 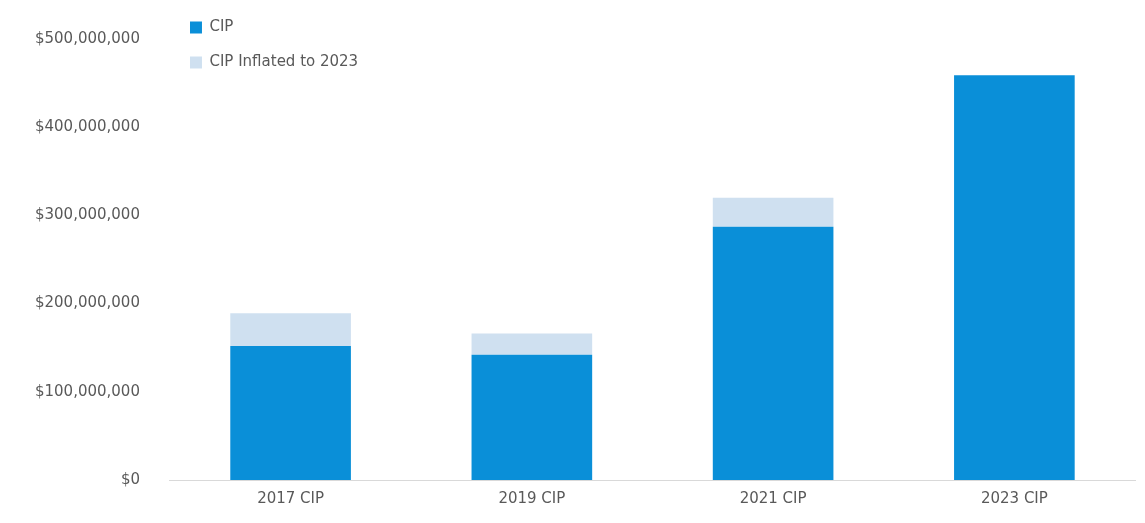 I want to click on legend-label: CIP Inflated to 2023, so click(x=284, y=61).